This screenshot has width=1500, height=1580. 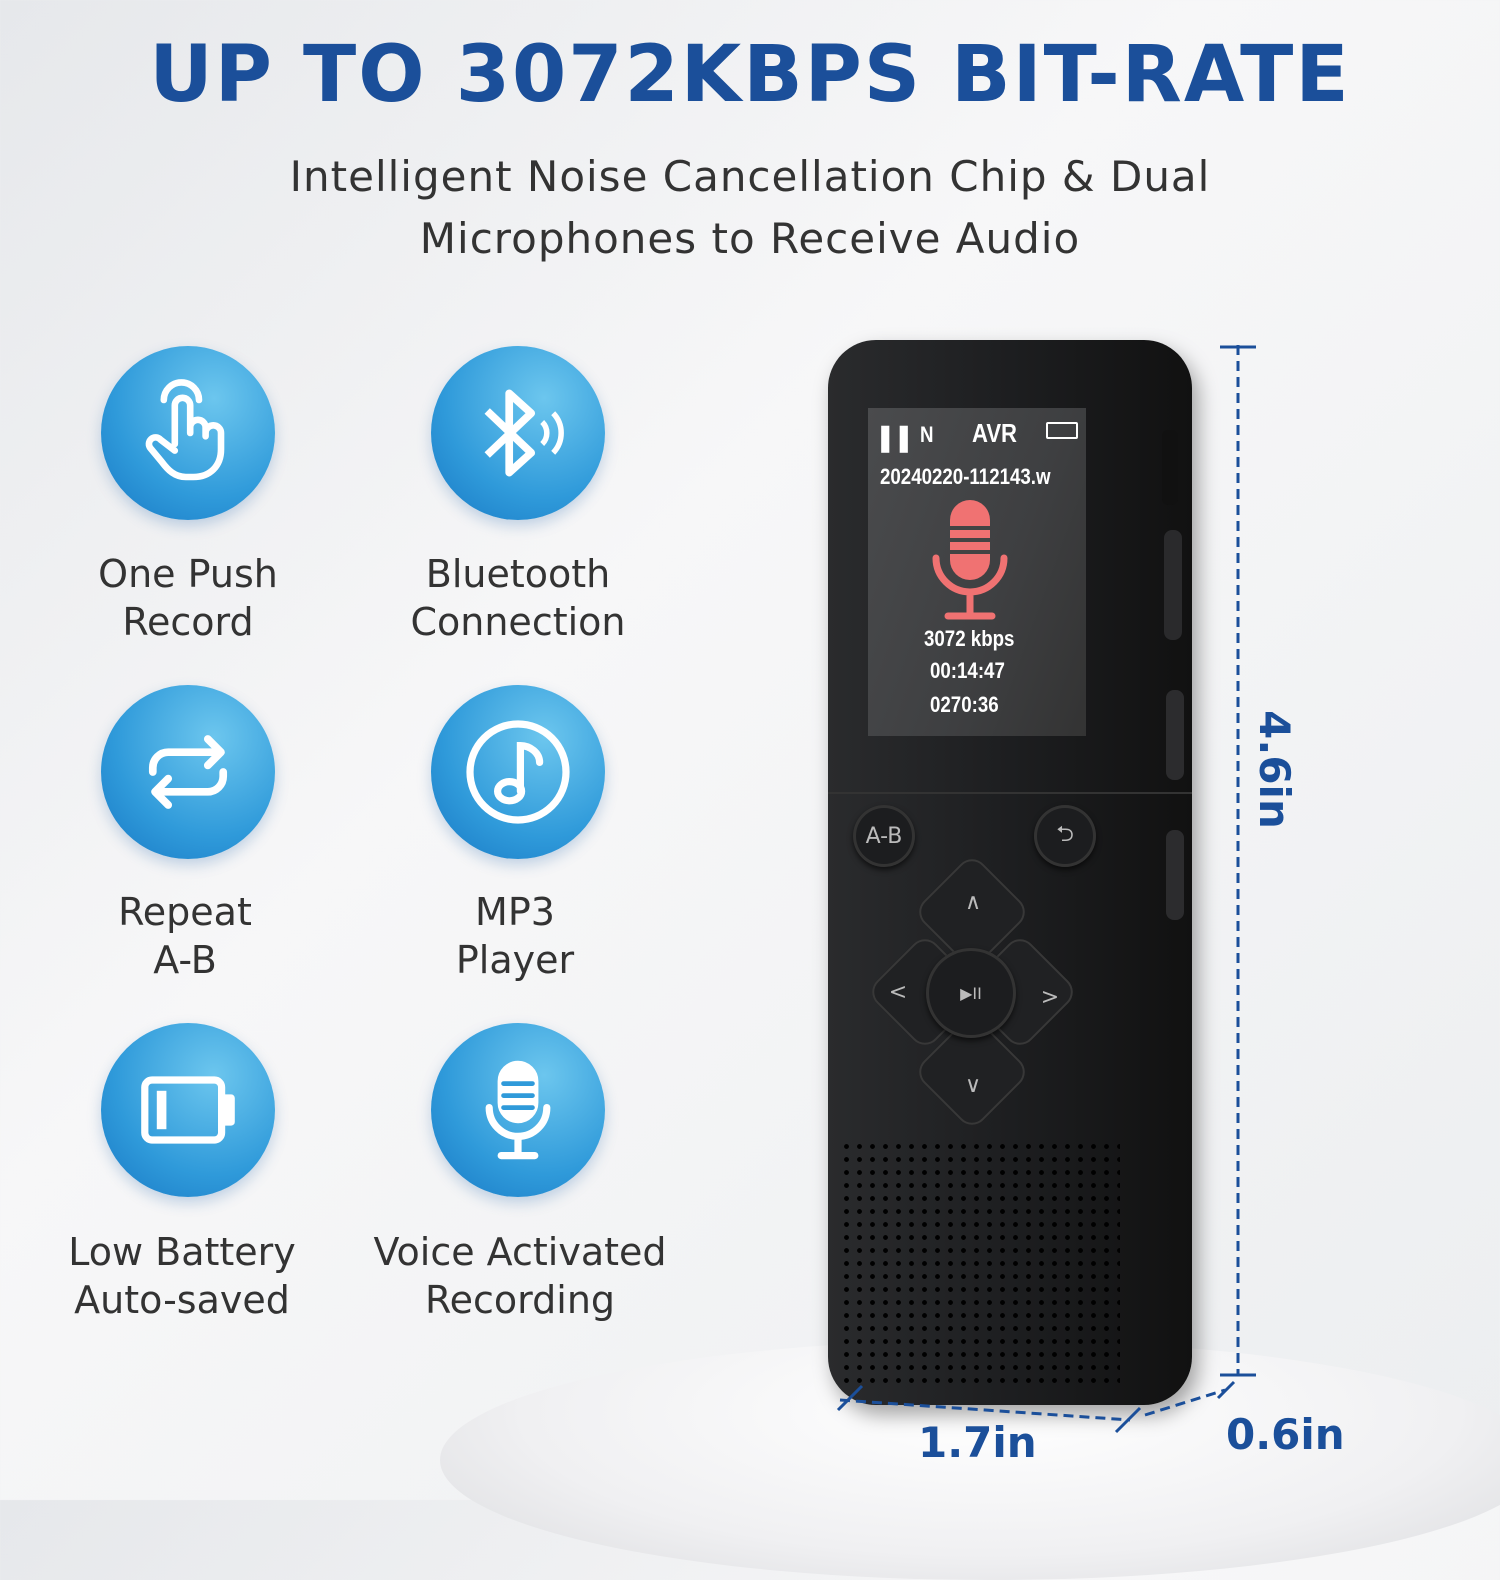 I want to click on speaker-grill, so click(x=980, y=1265).